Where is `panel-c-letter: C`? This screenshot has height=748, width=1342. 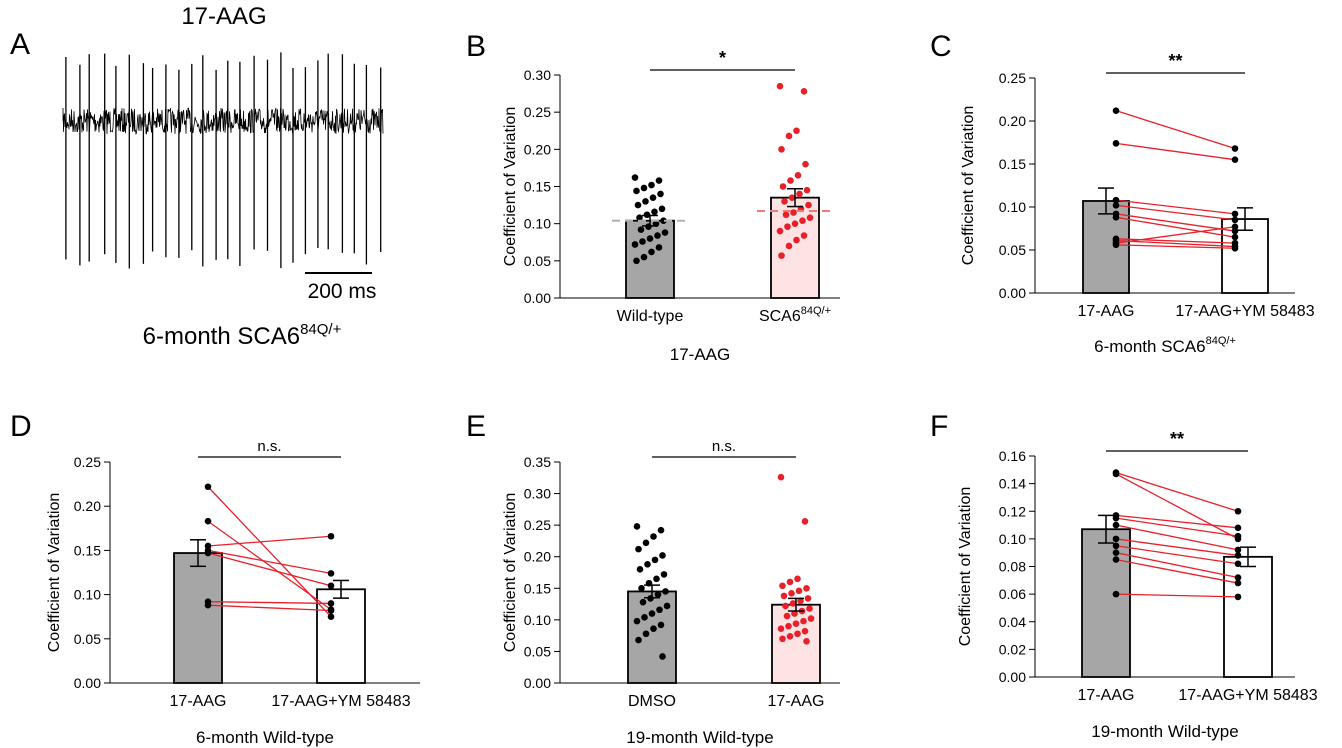 panel-c-letter: C is located at coordinates (941, 46).